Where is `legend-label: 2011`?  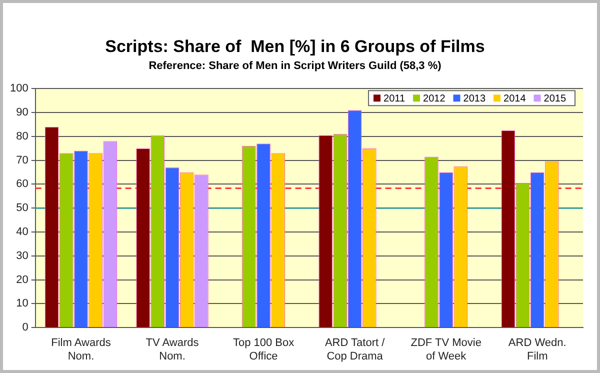
legend-label: 2011 is located at coordinates (395, 98).